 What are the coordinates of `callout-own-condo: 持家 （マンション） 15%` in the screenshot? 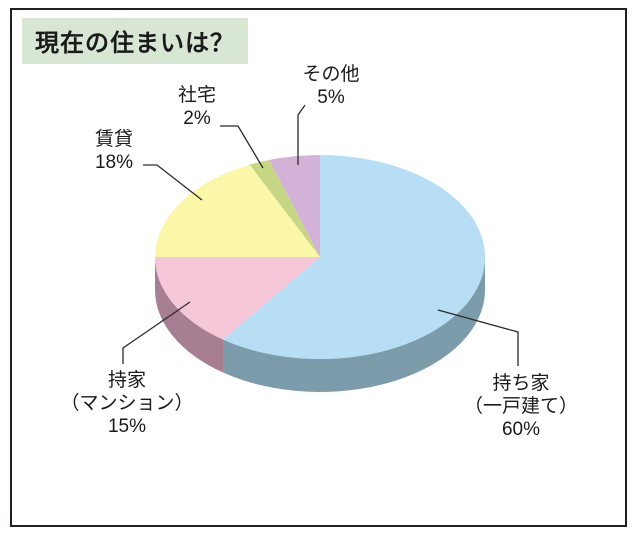 It's located at (127, 403).